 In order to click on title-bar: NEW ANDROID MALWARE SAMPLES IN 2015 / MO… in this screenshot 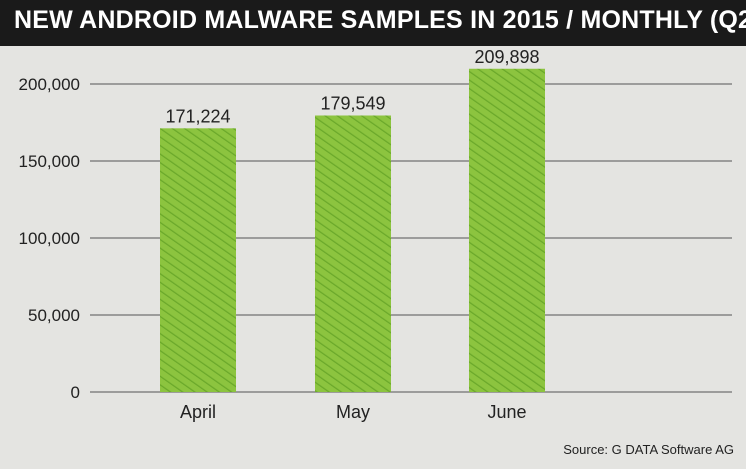, I will do `click(373, 23)`.